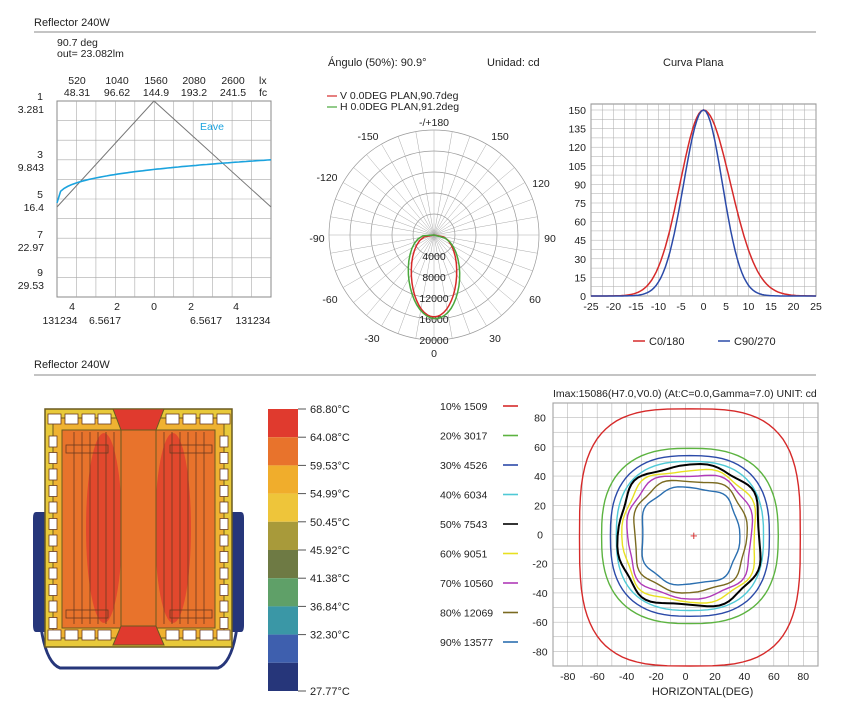 This screenshot has width=845, height=716. Describe the element at coordinates (580, 223) in the screenshot. I see `flat-y-tick: 60` at that location.